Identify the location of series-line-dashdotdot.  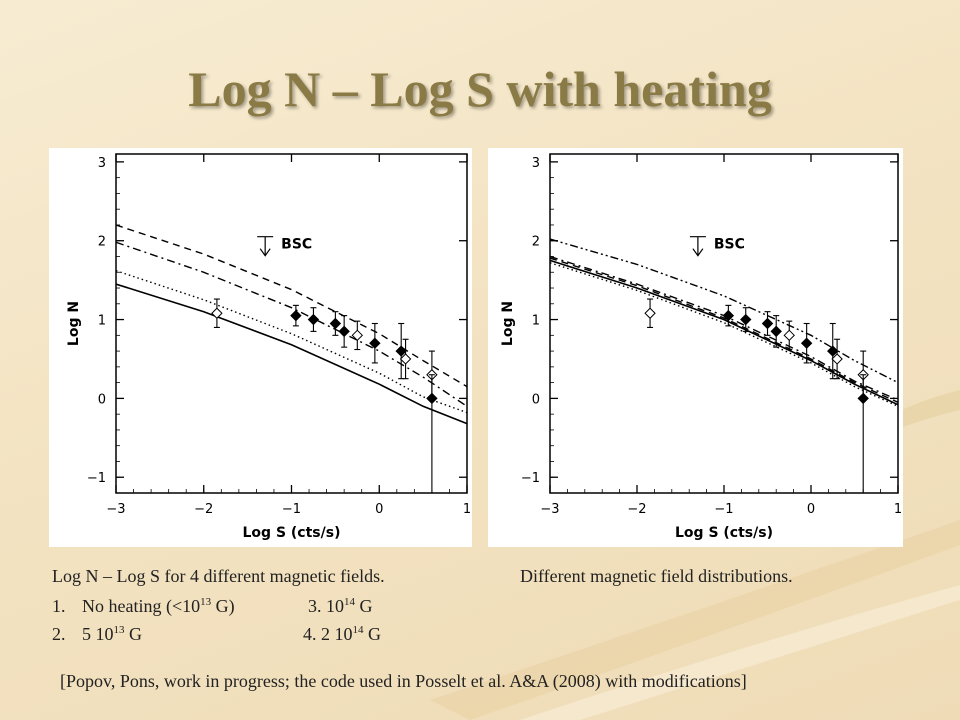
(724, 311).